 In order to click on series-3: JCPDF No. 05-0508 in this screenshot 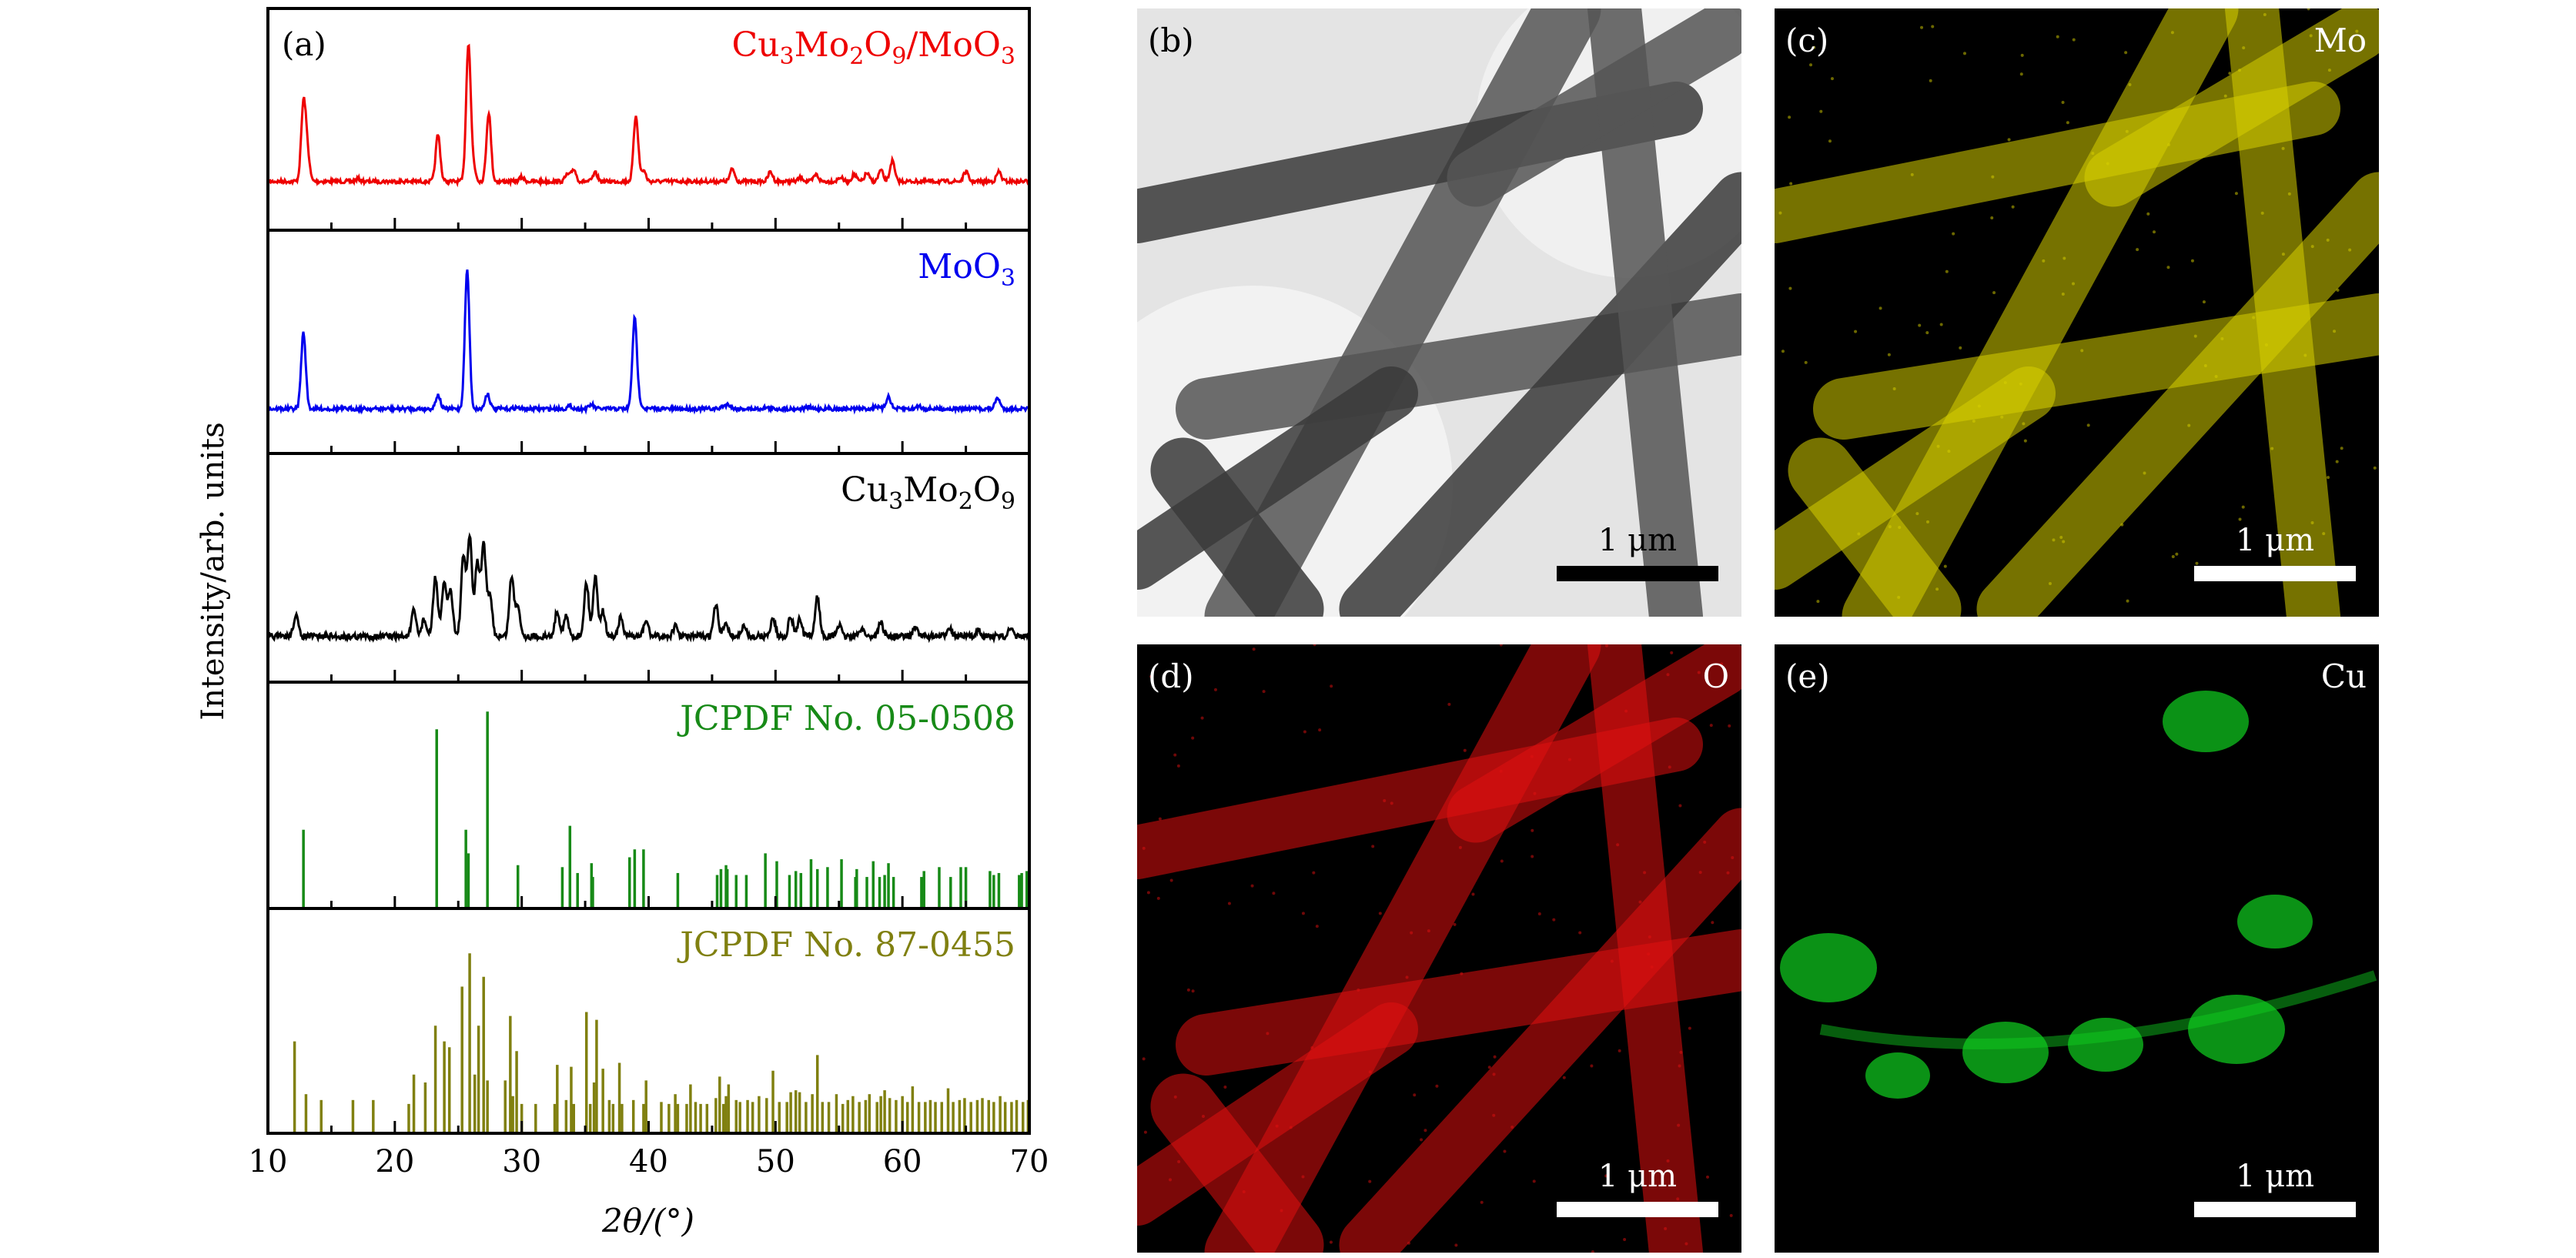, I will do `click(667, 804)`.